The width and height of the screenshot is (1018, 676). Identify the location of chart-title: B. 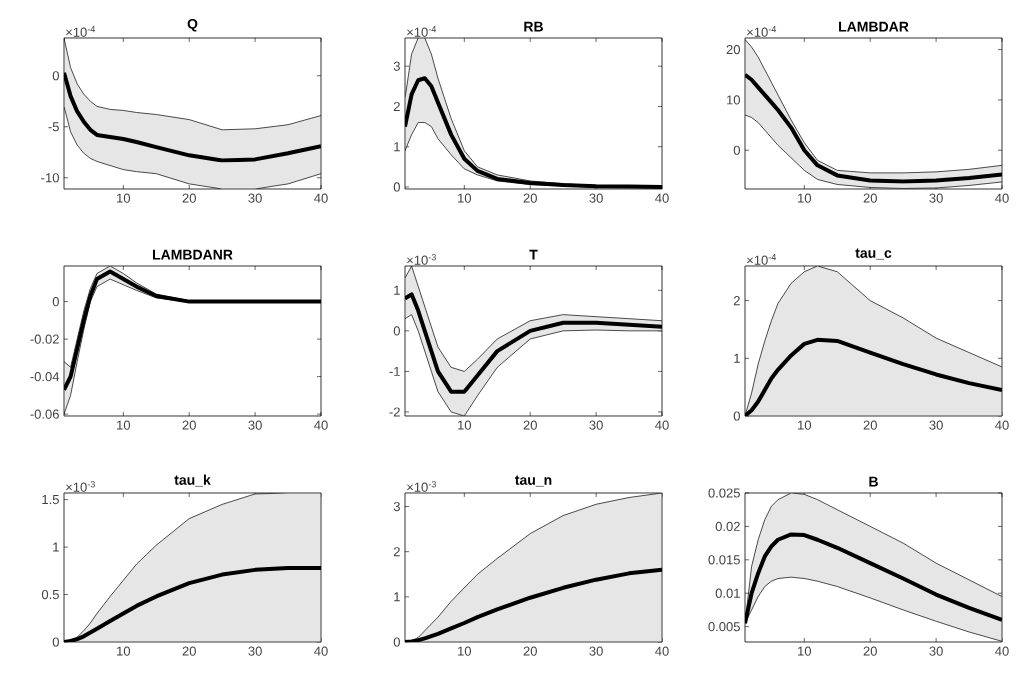
(873, 481).